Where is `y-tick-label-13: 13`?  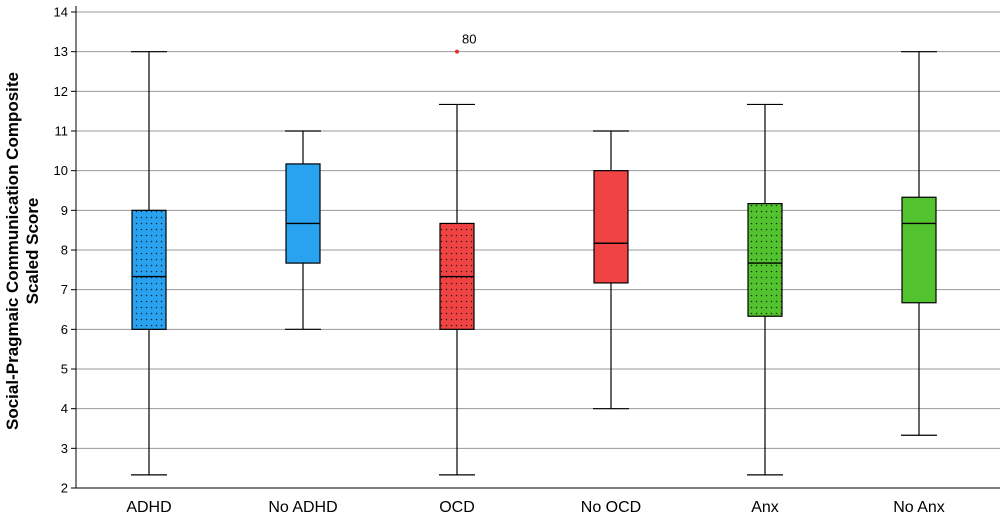 y-tick-label-13: 13 is located at coordinates (61, 51).